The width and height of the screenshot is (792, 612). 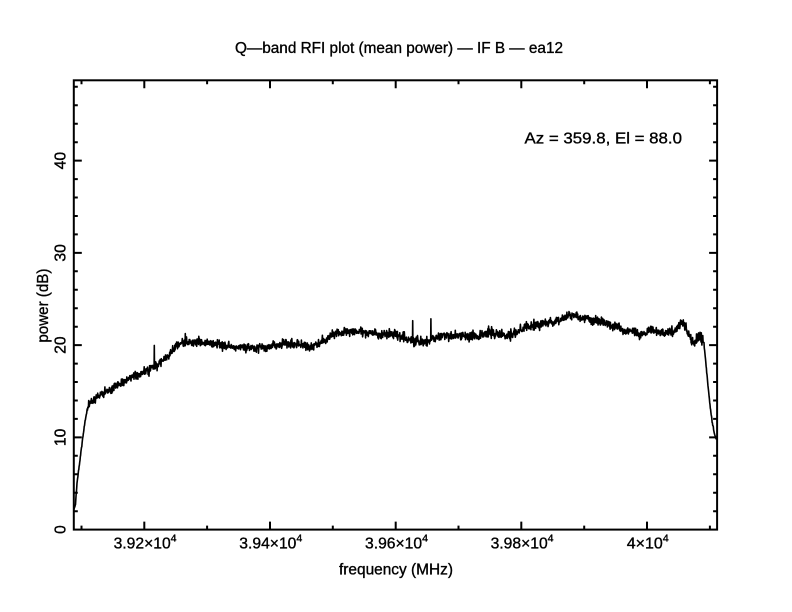 I want to click on svg-text: Az = 359.8, El = 88.0, so click(x=604, y=139).